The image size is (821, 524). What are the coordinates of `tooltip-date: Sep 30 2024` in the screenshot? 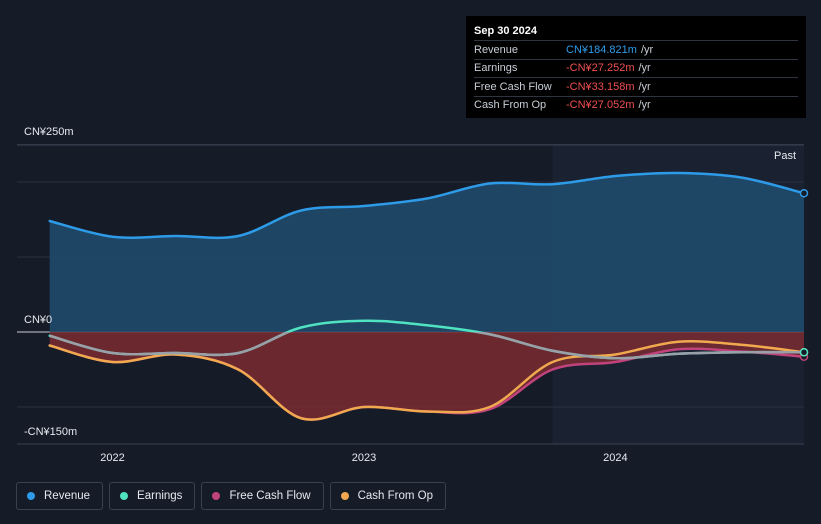 It's located at (505, 31).